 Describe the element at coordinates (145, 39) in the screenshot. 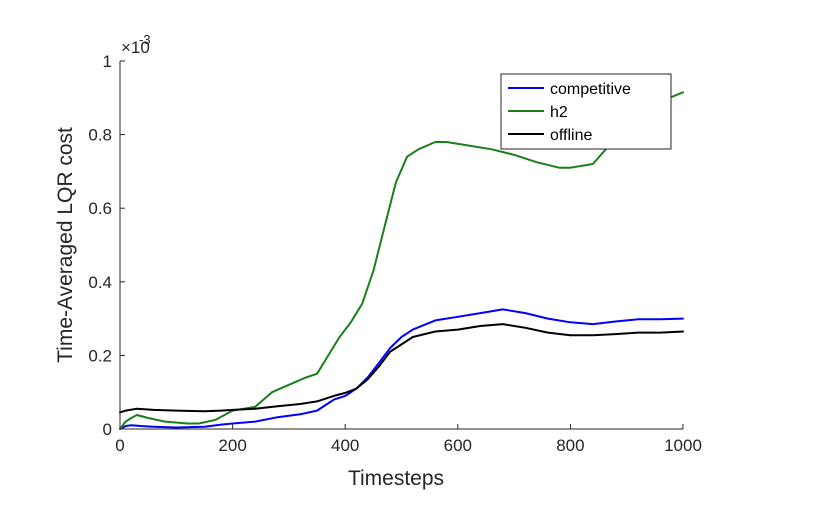

I see `y-exponent-power: -3` at that location.